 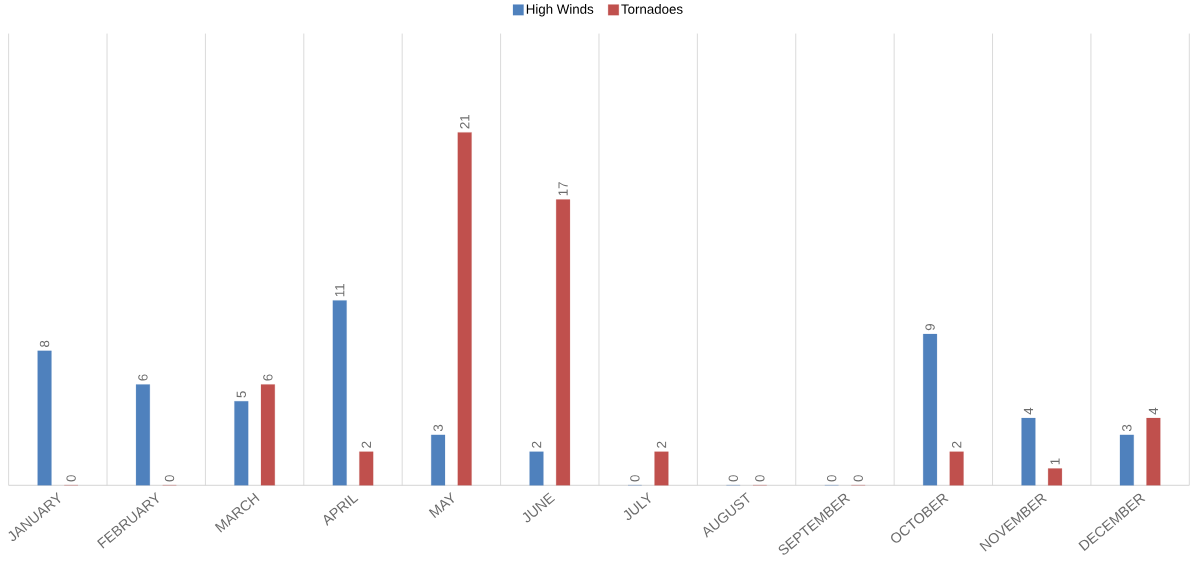 I want to click on data-label: 17, so click(x=563, y=189).